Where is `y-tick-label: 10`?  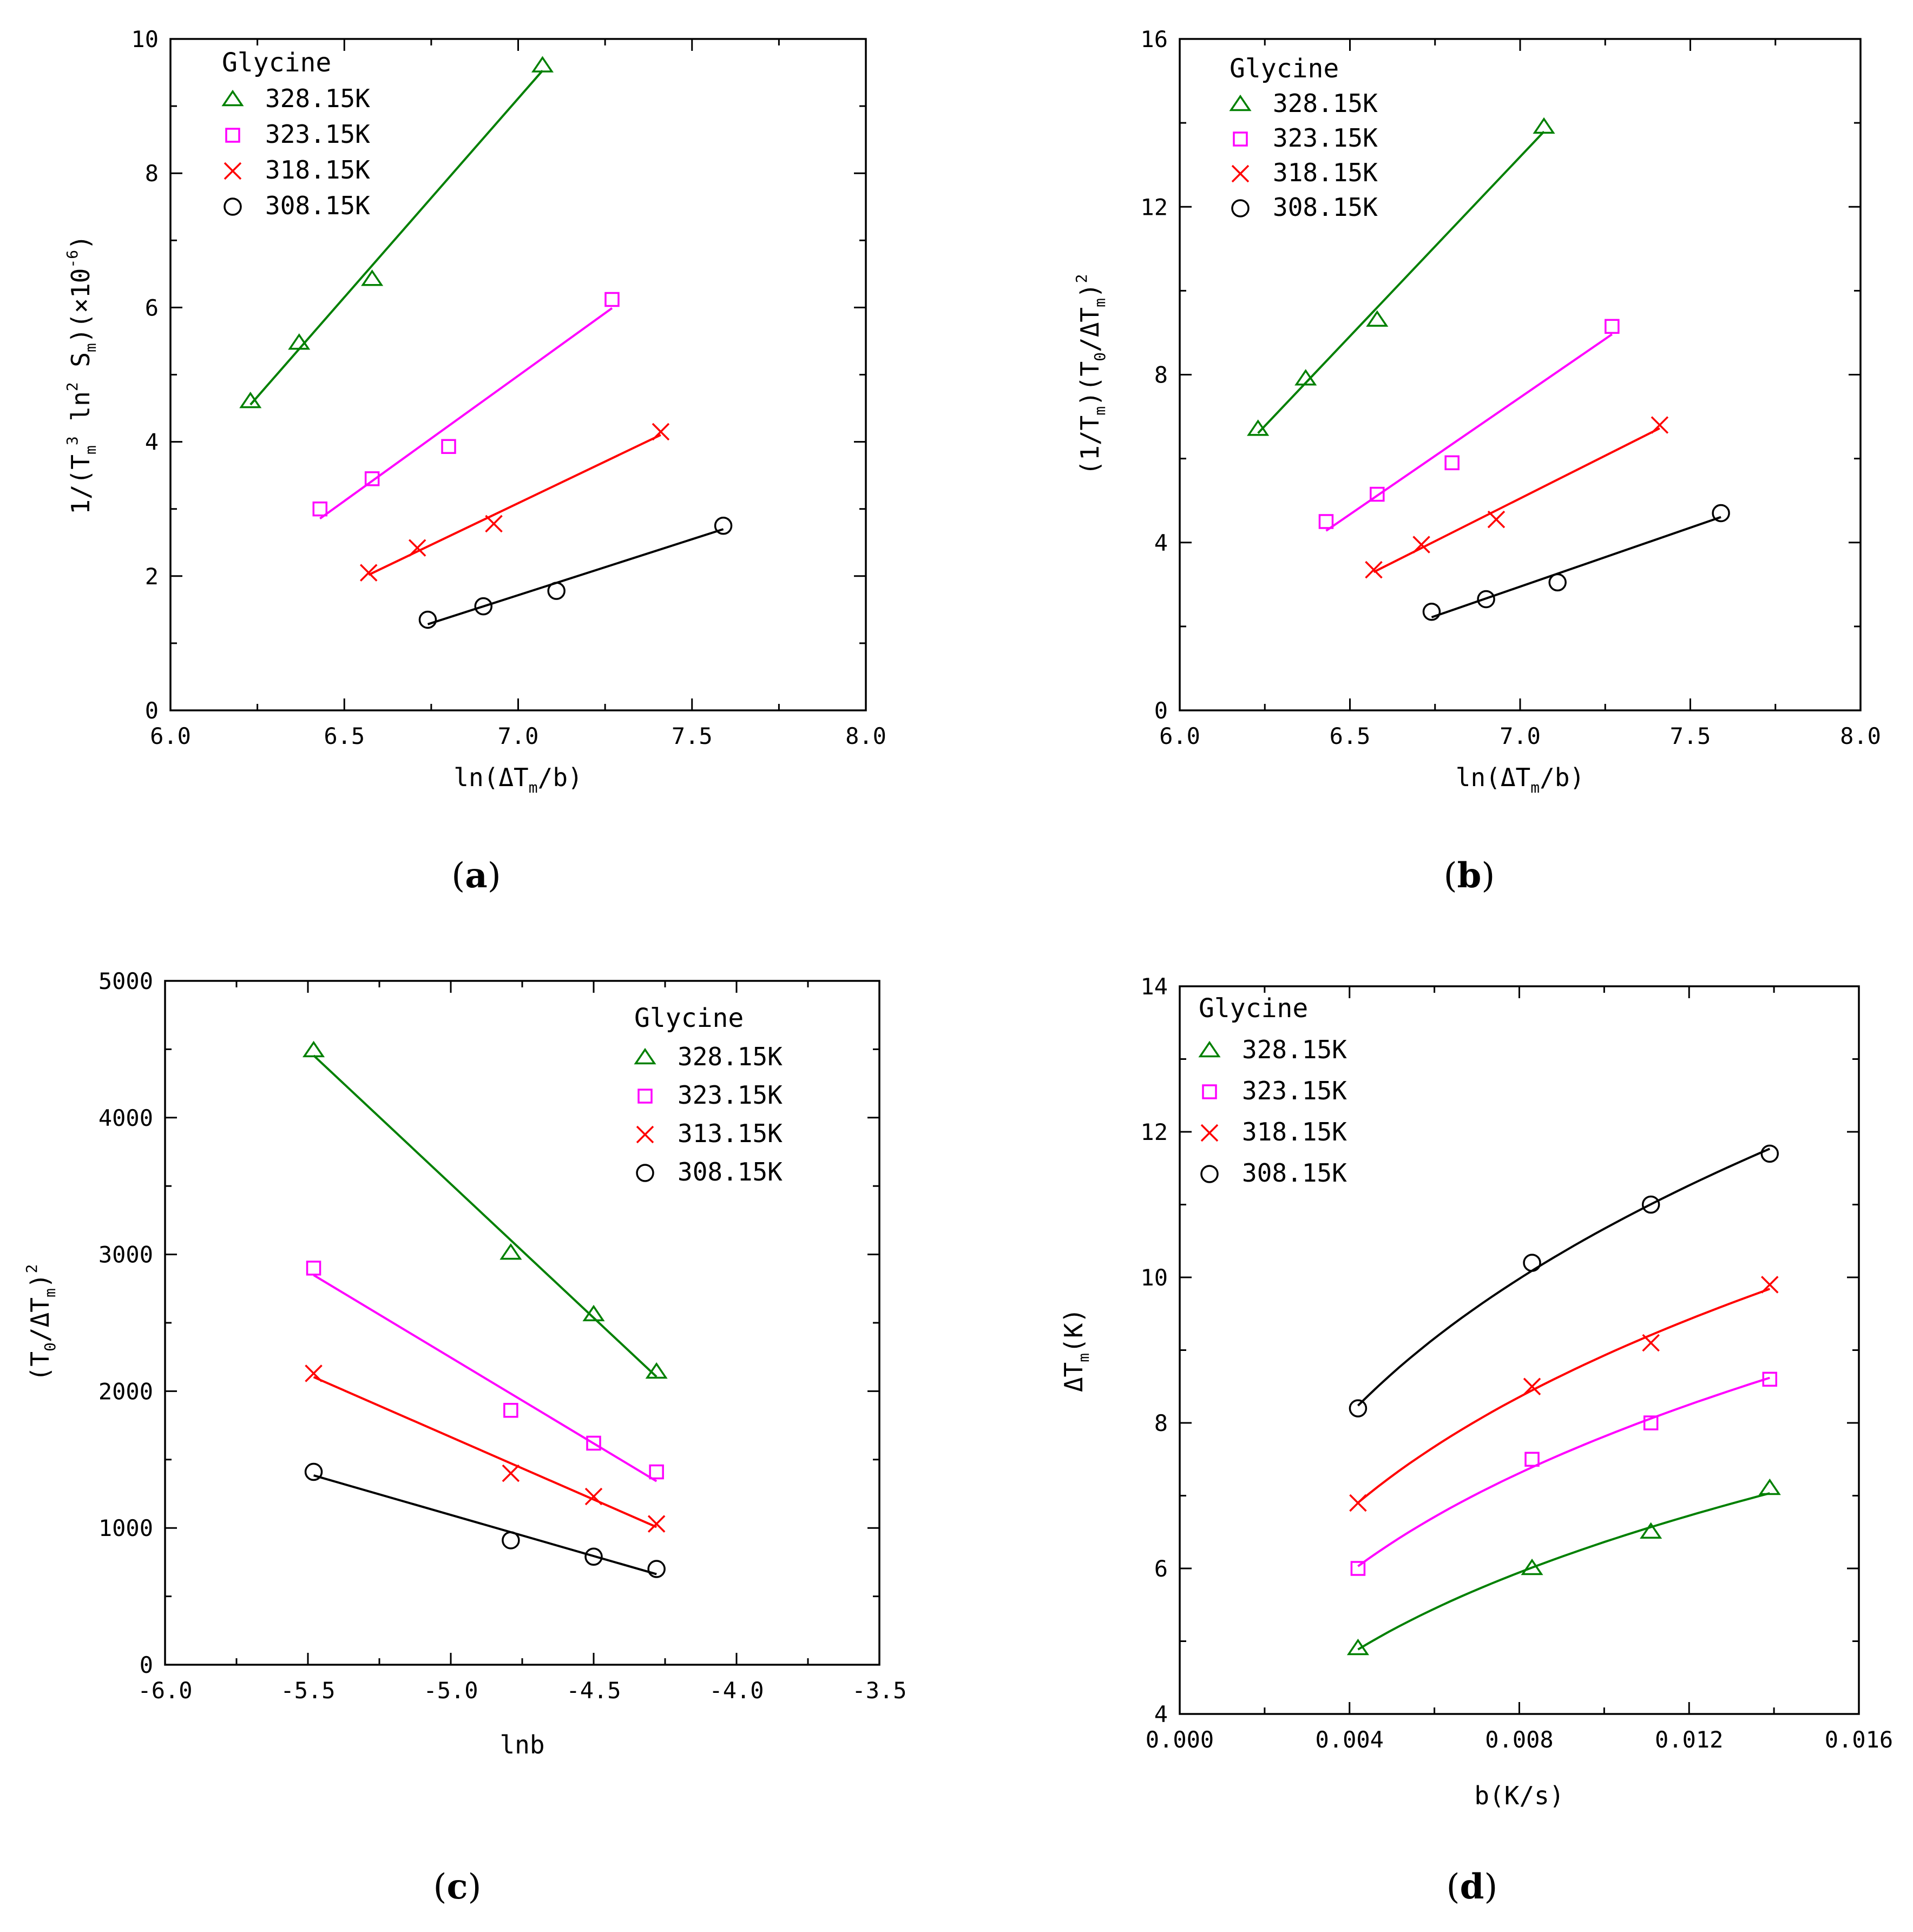
y-tick-label: 10 is located at coordinates (1154, 1277).